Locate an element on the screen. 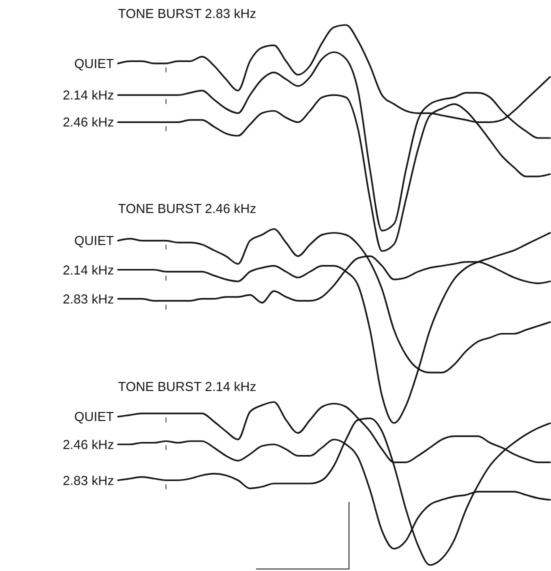 The width and height of the screenshot is (551, 571). chart-title: TONE BURST 2.14 kHz is located at coordinates (187, 386).